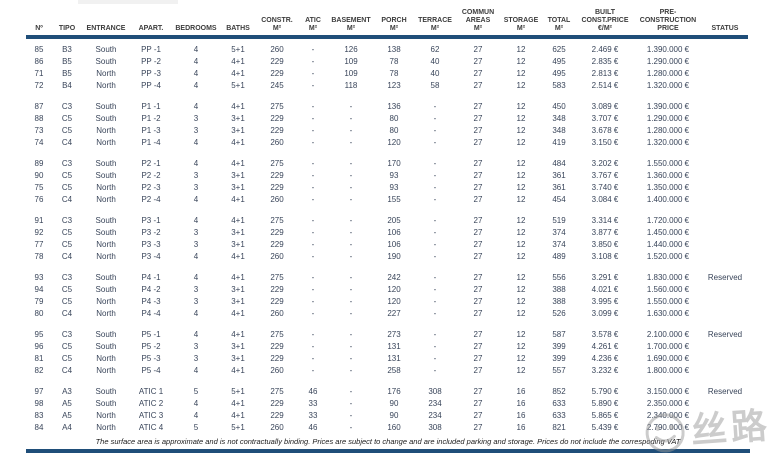 Image resolution: width=771 pixels, height=466 pixels. What do you see at coordinates (605, 73) in the screenshot?
I see `cell-built_const_price: 2.813 €` at bounding box center [605, 73].